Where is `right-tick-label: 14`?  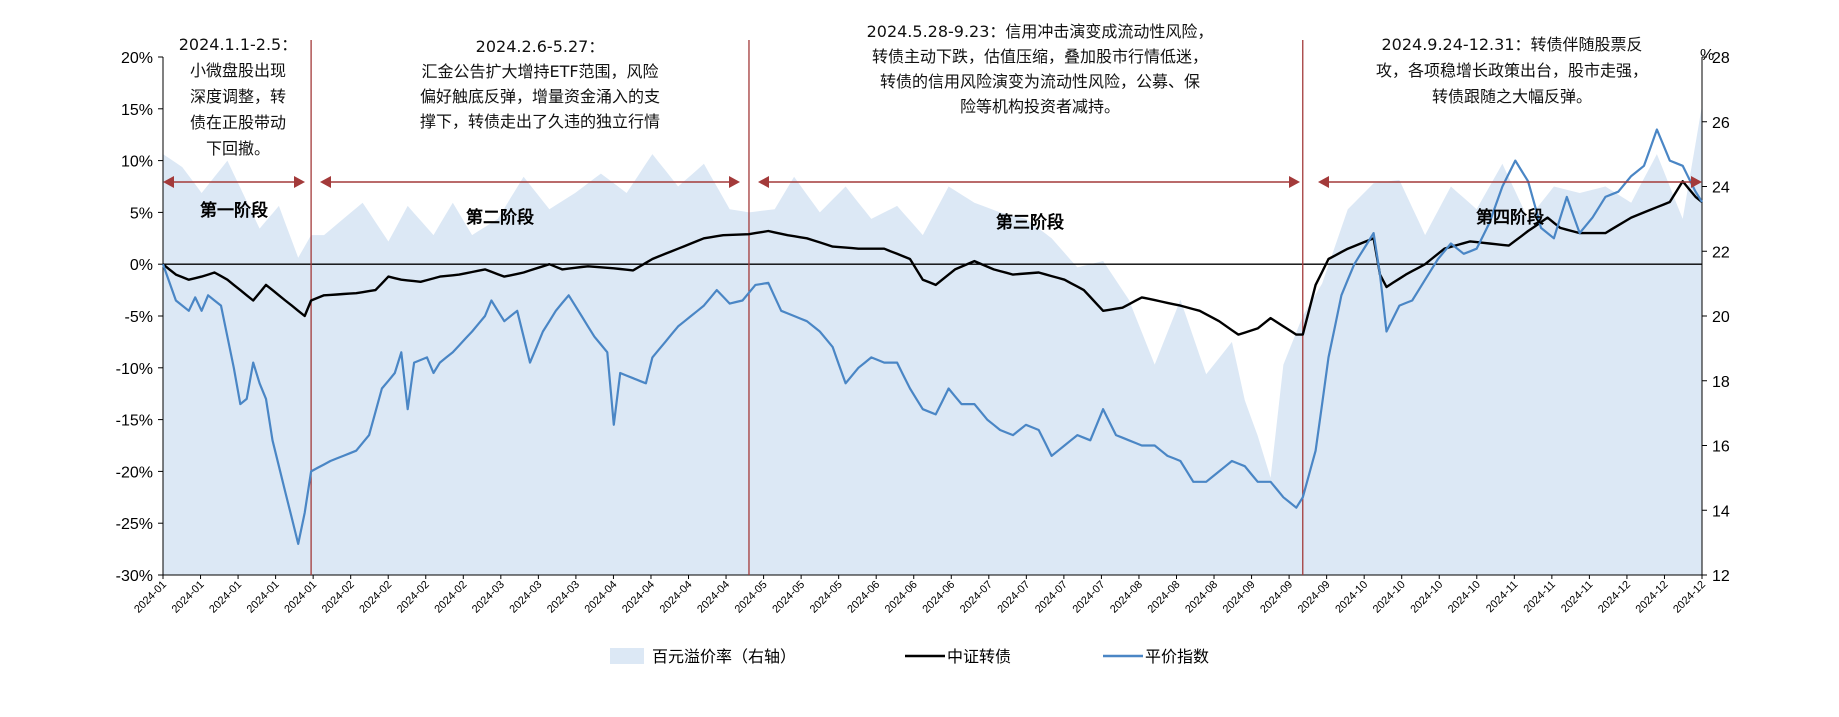
right-tick-label: 14 is located at coordinates (1721, 511).